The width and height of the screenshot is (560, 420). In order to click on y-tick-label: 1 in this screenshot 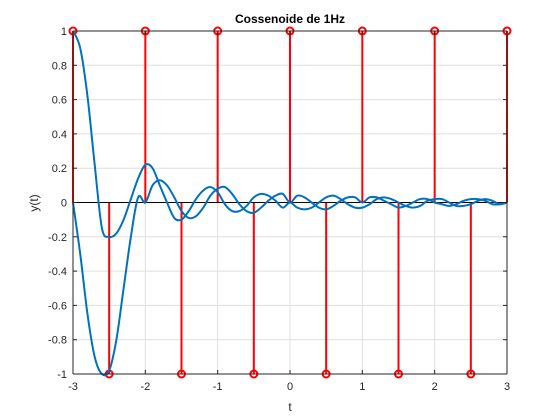, I will do `click(64, 32)`.